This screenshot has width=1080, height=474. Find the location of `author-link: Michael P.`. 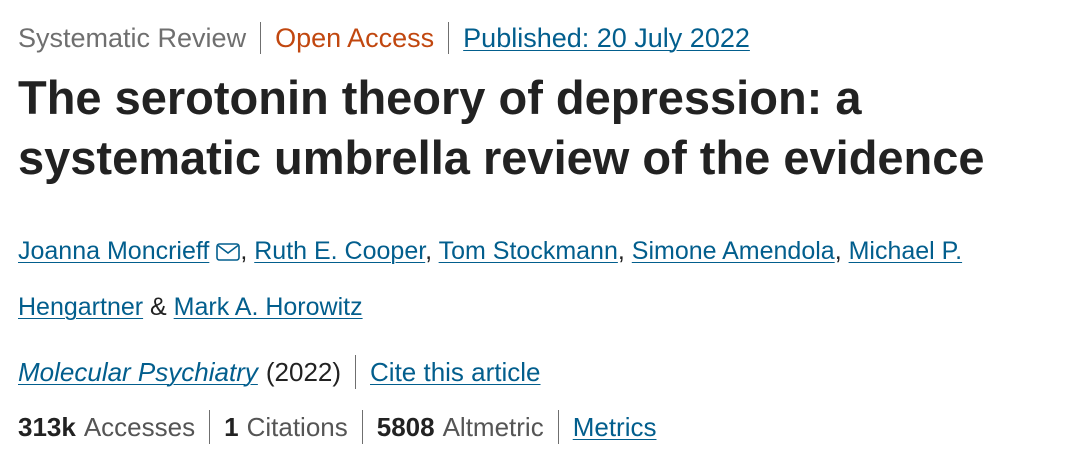

author-link: Michael P. is located at coordinates (905, 251).